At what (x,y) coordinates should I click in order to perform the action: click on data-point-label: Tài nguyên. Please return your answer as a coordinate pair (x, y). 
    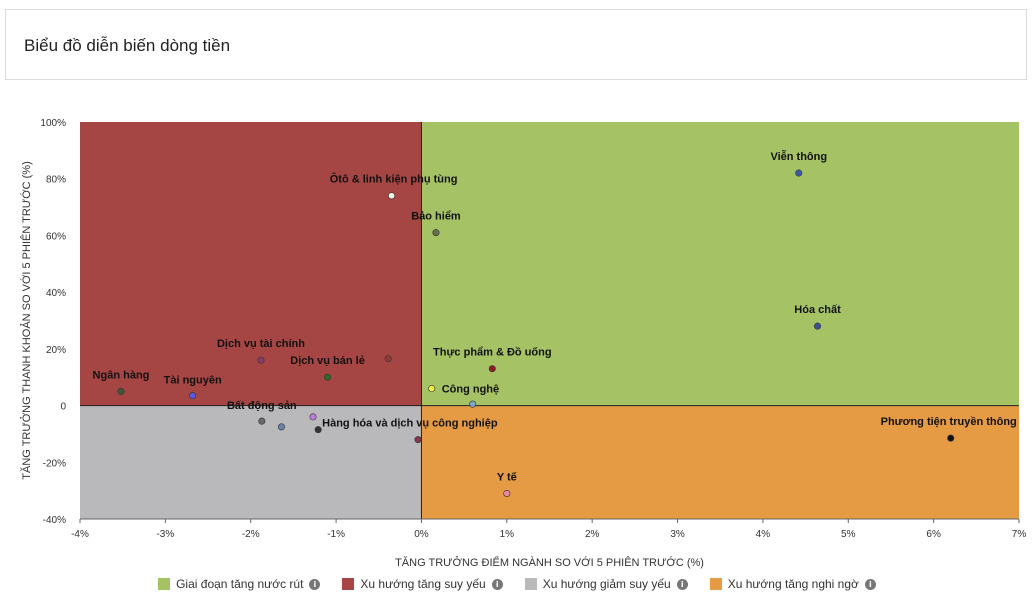
    Looking at the image, I should click on (193, 381).